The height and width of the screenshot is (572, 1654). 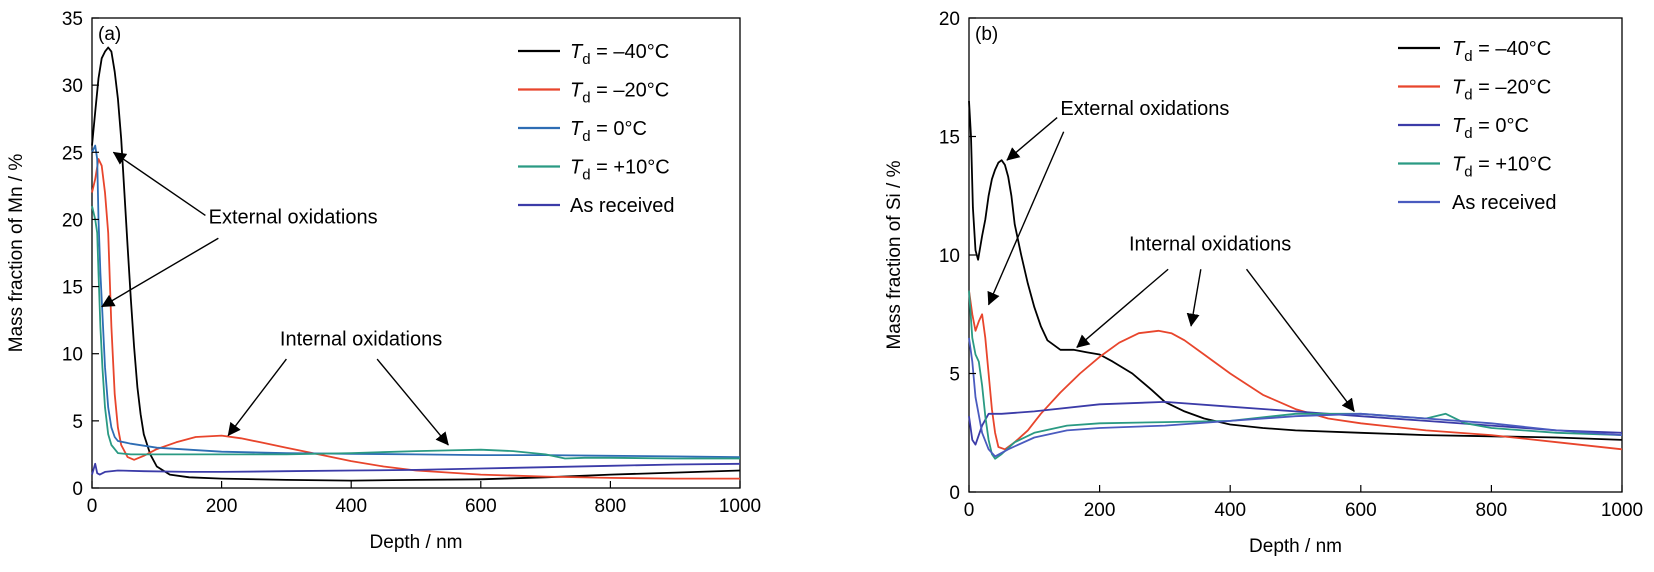 What do you see at coordinates (16, 253) in the screenshot?
I see `y-axis-title: Mass fraction of Mn / %` at bounding box center [16, 253].